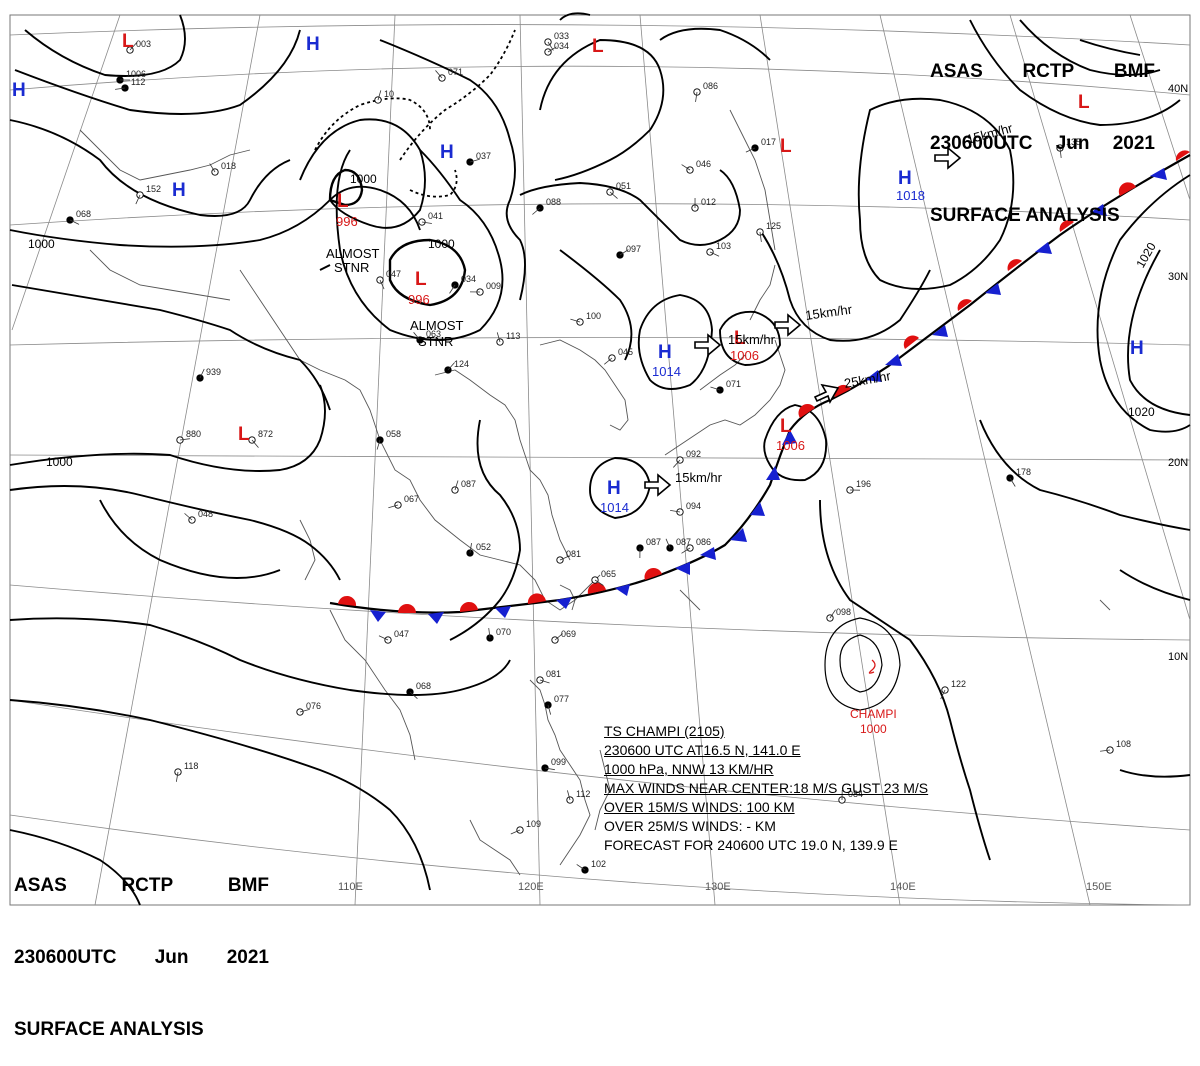 Image resolution: width=1200 pixels, height=1066 pixels. Describe the element at coordinates (766, 750) in the screenshot. I see `typhoon-info-line: 230600 UTC AT16.5 N, 141.0 E` at that location.